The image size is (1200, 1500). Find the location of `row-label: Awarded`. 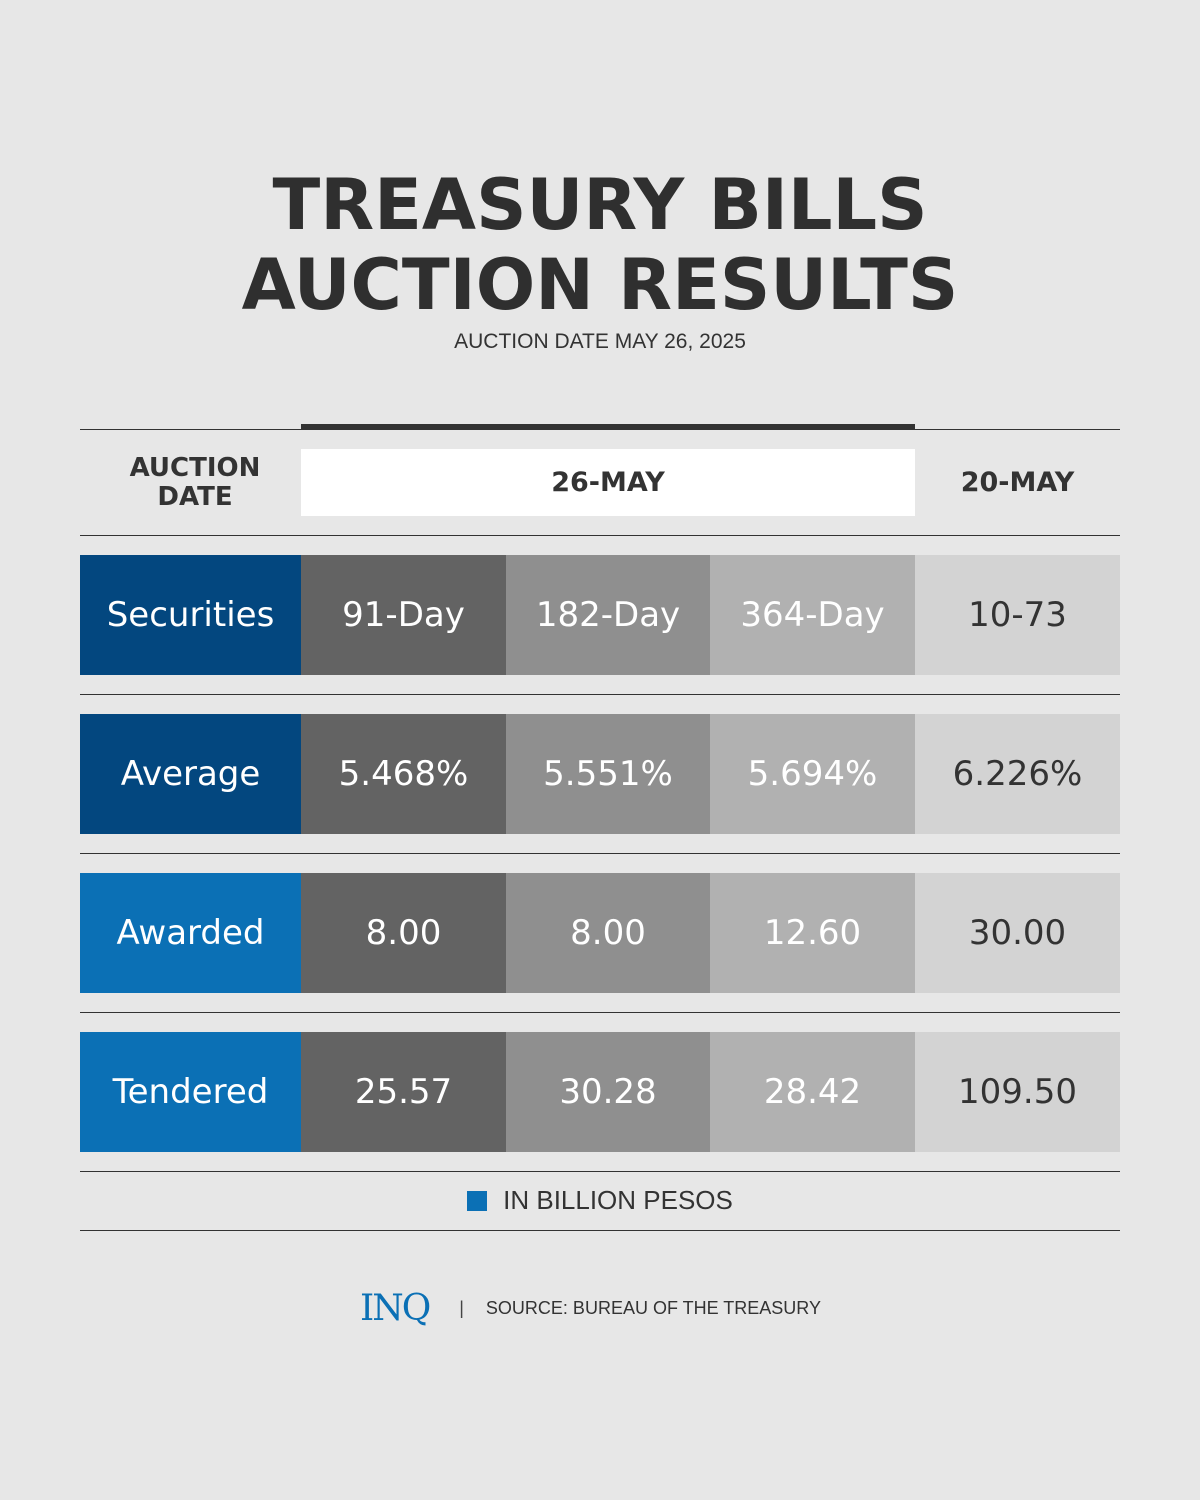

row-label: Awarded is located at coordinates (190, 933).